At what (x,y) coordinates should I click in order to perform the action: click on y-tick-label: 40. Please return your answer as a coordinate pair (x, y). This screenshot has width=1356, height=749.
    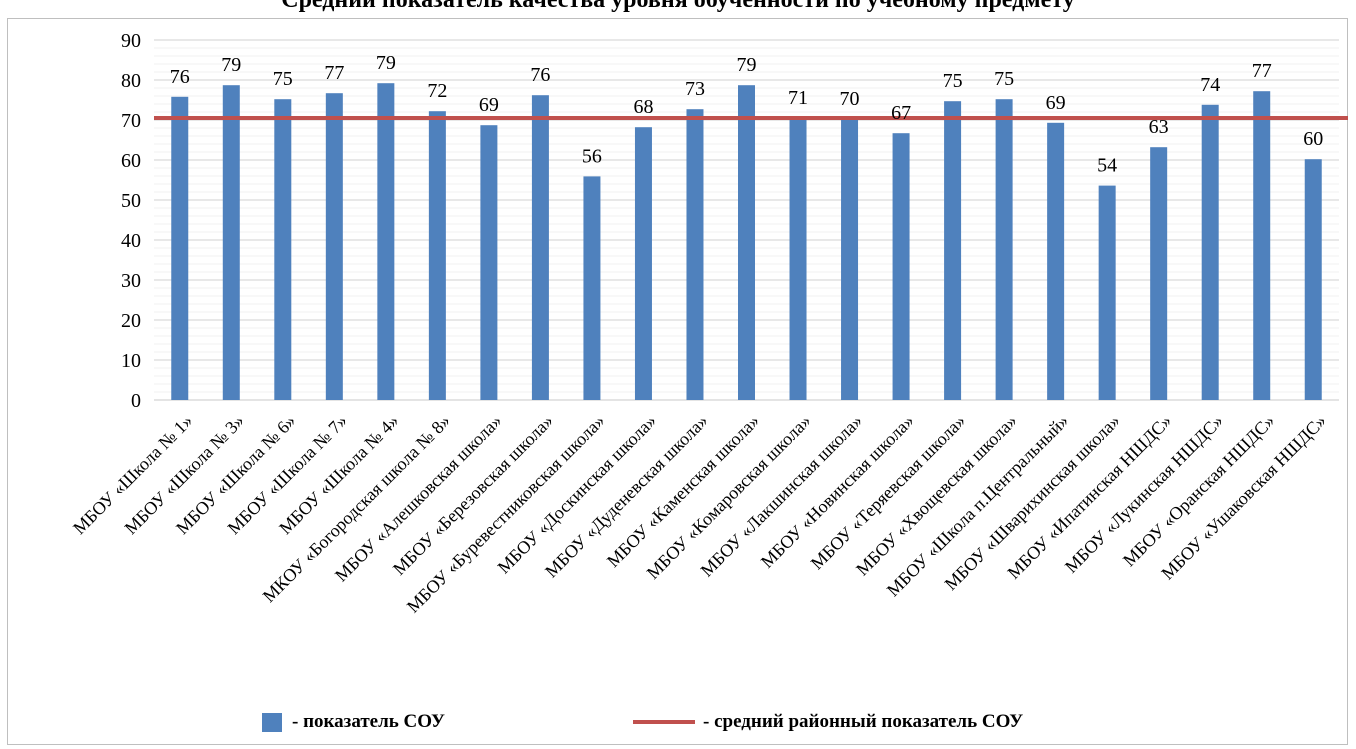
    Looking at the image, I should click on (131, 241).